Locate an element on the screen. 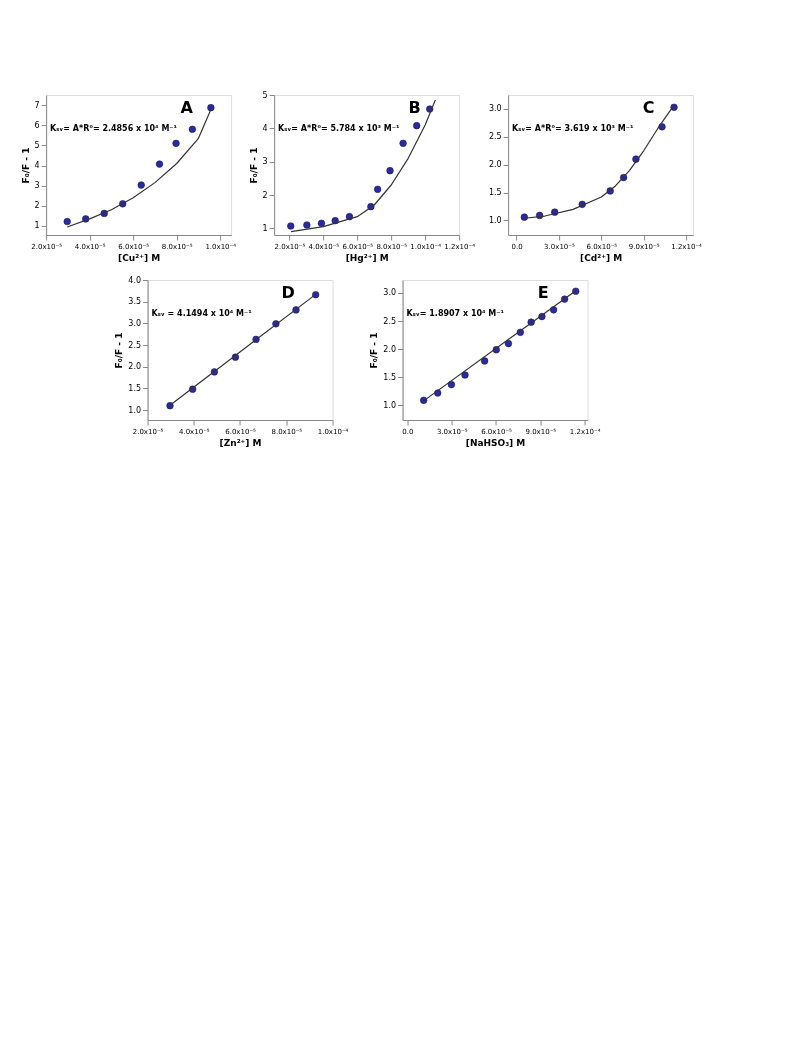 The height and width of the screenshot is (1057, 793). y-tick-label: 6 is located at coordinates (37, 125).